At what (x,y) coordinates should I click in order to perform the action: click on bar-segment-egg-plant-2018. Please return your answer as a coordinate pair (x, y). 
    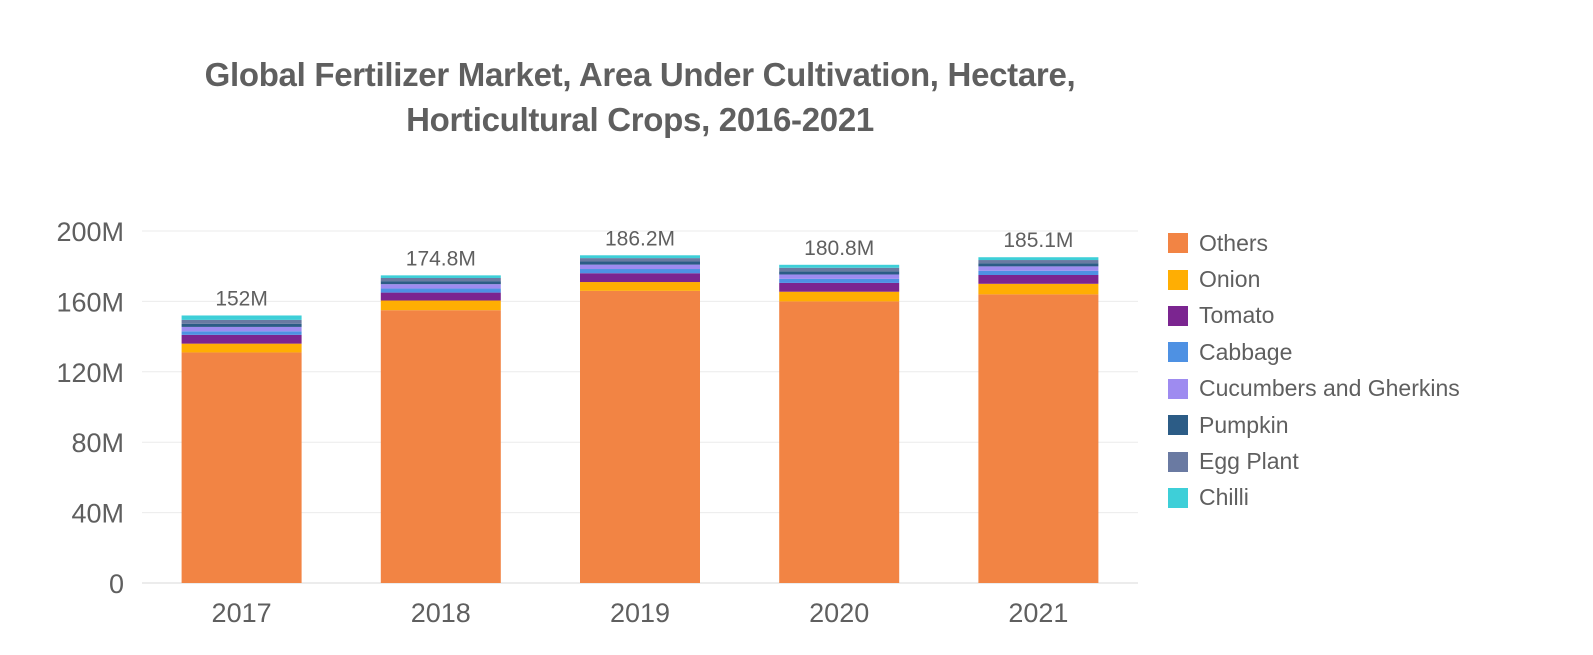
    Looking at the image, I should click on (440, 279).